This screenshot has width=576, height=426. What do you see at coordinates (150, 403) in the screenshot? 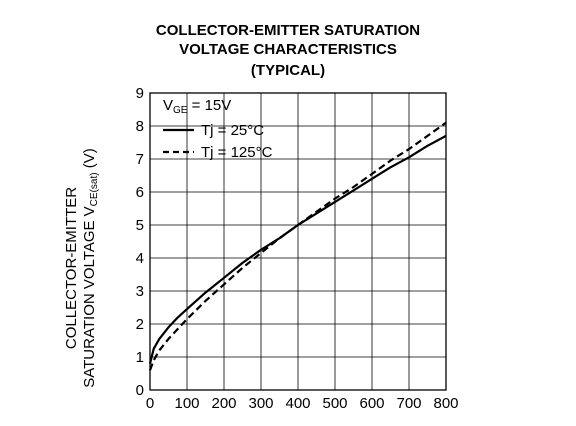
I see `x-tick-label: 0` at bounding box center [150, 403].